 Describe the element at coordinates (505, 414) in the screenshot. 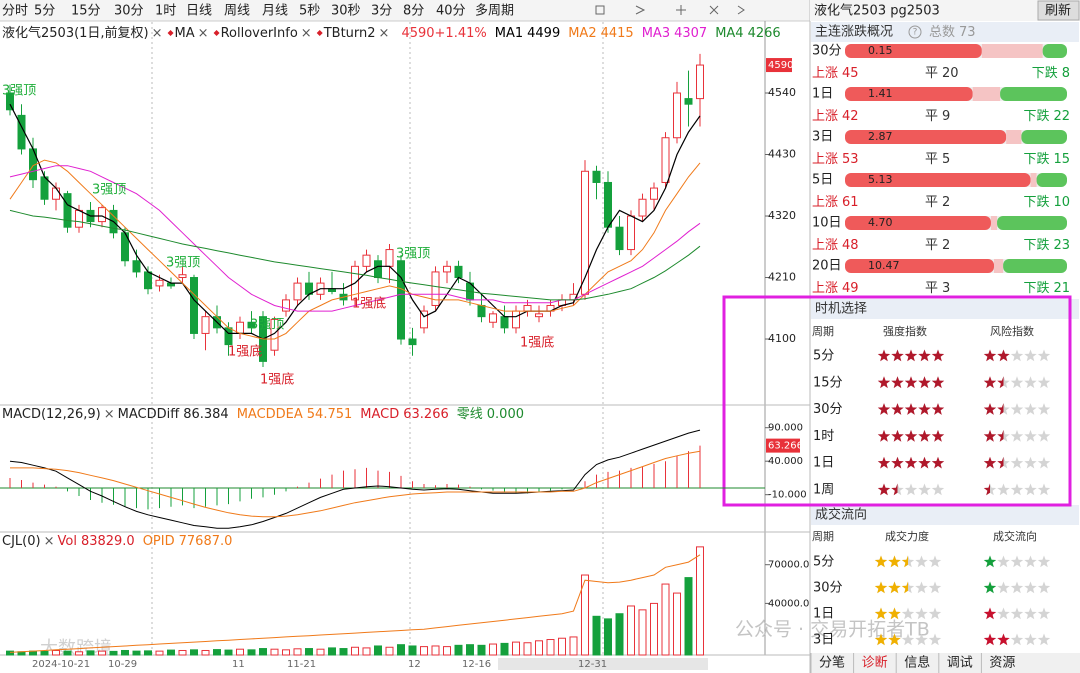

I see `zero-value: 0.000` at that location.